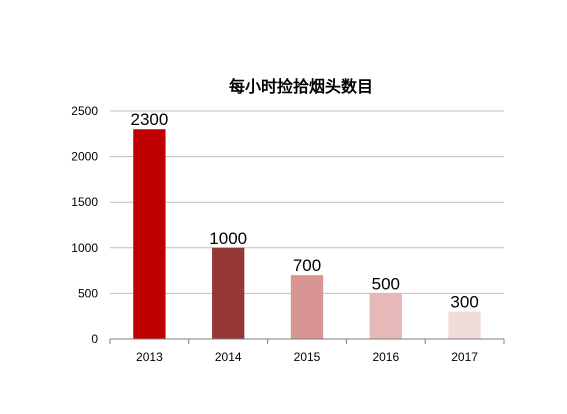 Image resolution: width=567 pixels, height=414 pixels. What do you see at coordinates (385, 316) in the screenshot?
I see `bar-2016` at bounding box center [385, 316].